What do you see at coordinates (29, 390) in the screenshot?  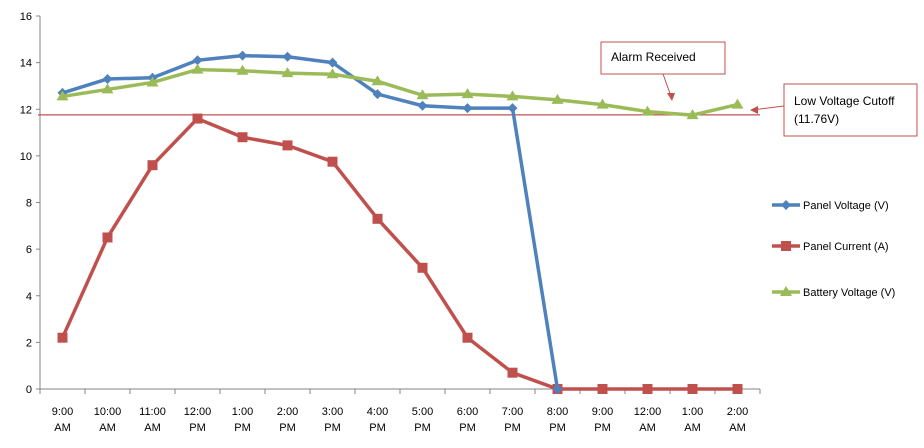 I see `y-tick-label: 0` at bounding box center [29, 390].